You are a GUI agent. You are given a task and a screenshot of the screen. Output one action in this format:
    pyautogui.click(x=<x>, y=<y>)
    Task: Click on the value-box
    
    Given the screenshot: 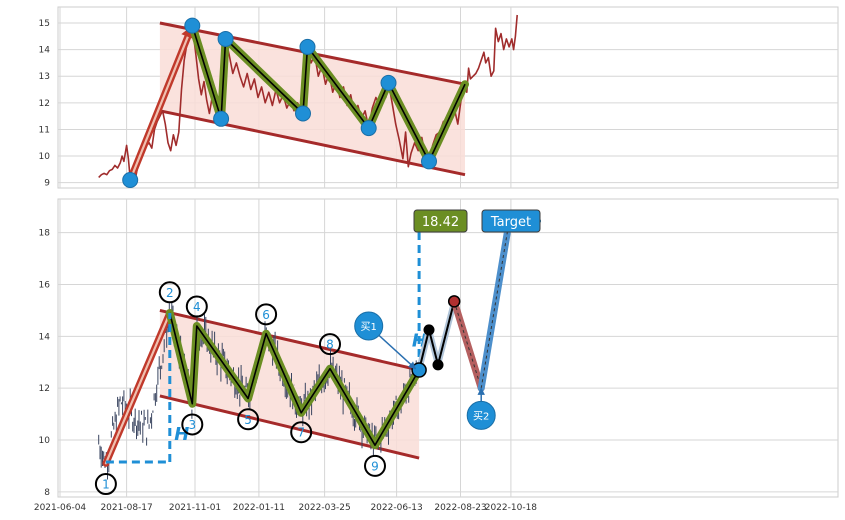 What is the action you would take?
    pyautogui.click(x=440, y=221)
    